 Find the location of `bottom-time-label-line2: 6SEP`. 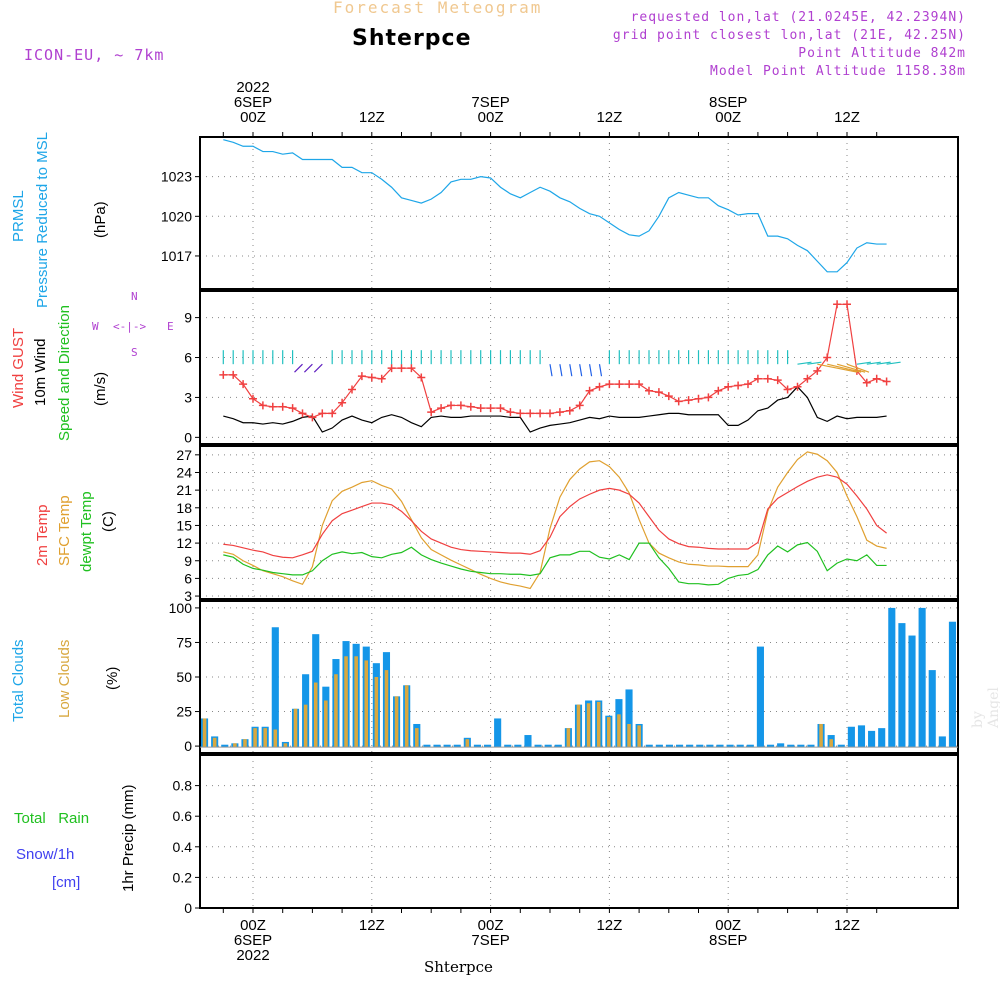

bottom-time-label-line2: 6SEP is located at coordinates (253, 940).